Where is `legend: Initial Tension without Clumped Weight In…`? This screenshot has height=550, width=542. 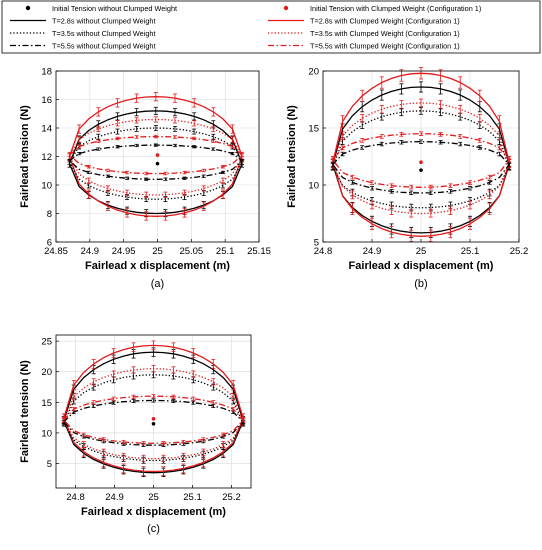
legend: Initial Tension without Clumped Weight In… is located at coordinates (271, 27).